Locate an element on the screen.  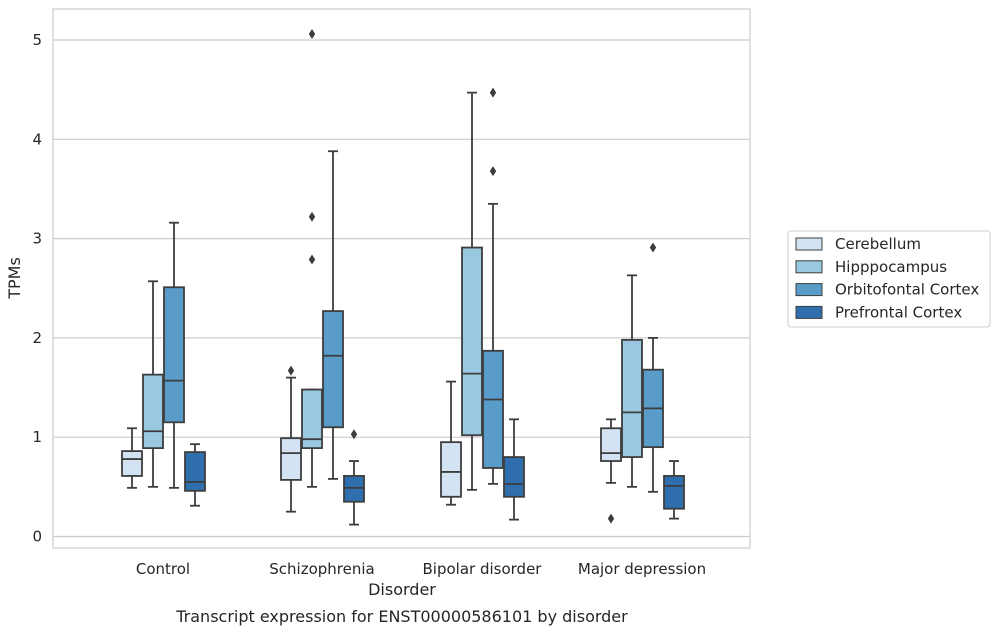
y-tick-label: 0 is located at coordinates (37, 537).